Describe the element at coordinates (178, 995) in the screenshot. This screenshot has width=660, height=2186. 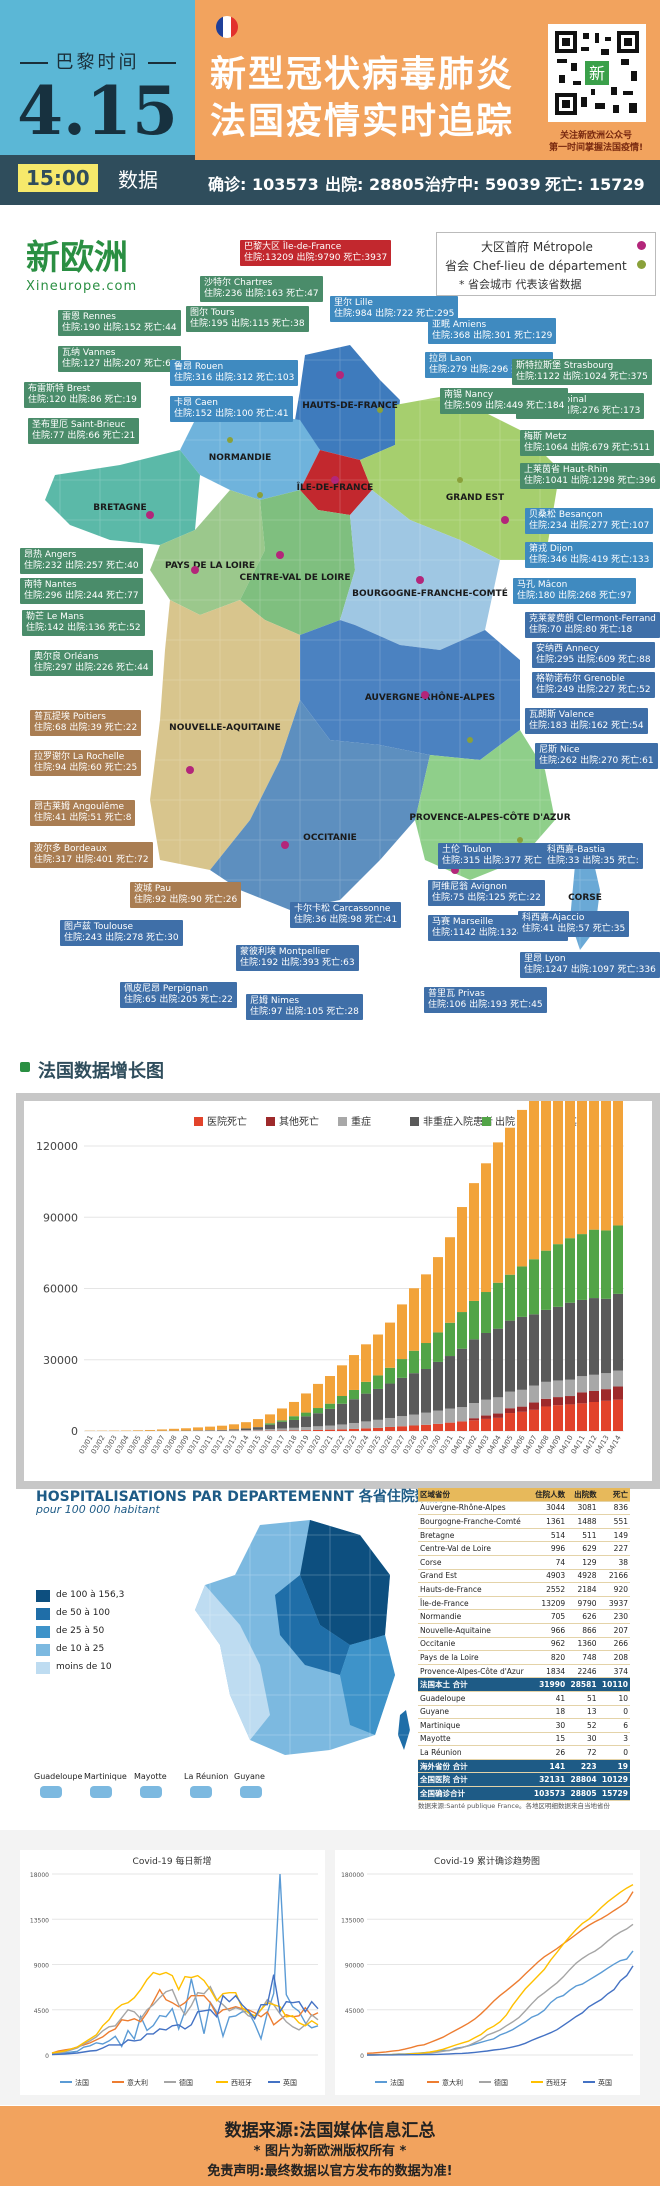
I see `city-label: 佩皮尼昂 Perpignan 住院:65 出院:205 死亡:22` at that location.